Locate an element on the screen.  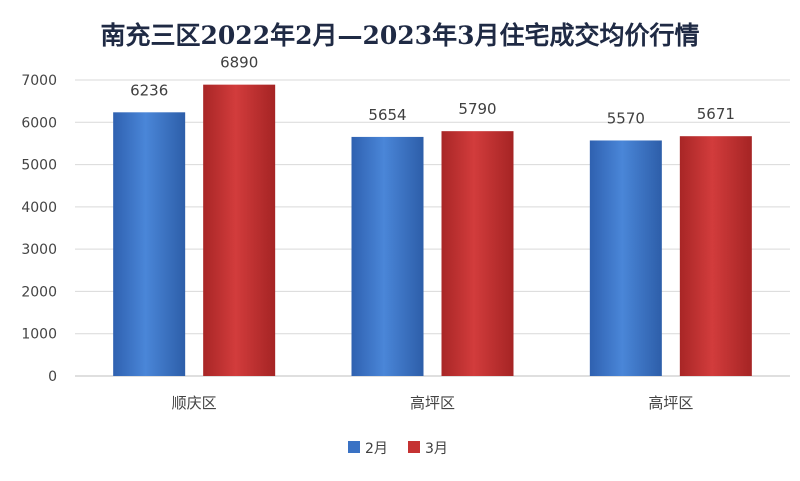
y-tick-label: 4000 is located at coordinates (39, 208).